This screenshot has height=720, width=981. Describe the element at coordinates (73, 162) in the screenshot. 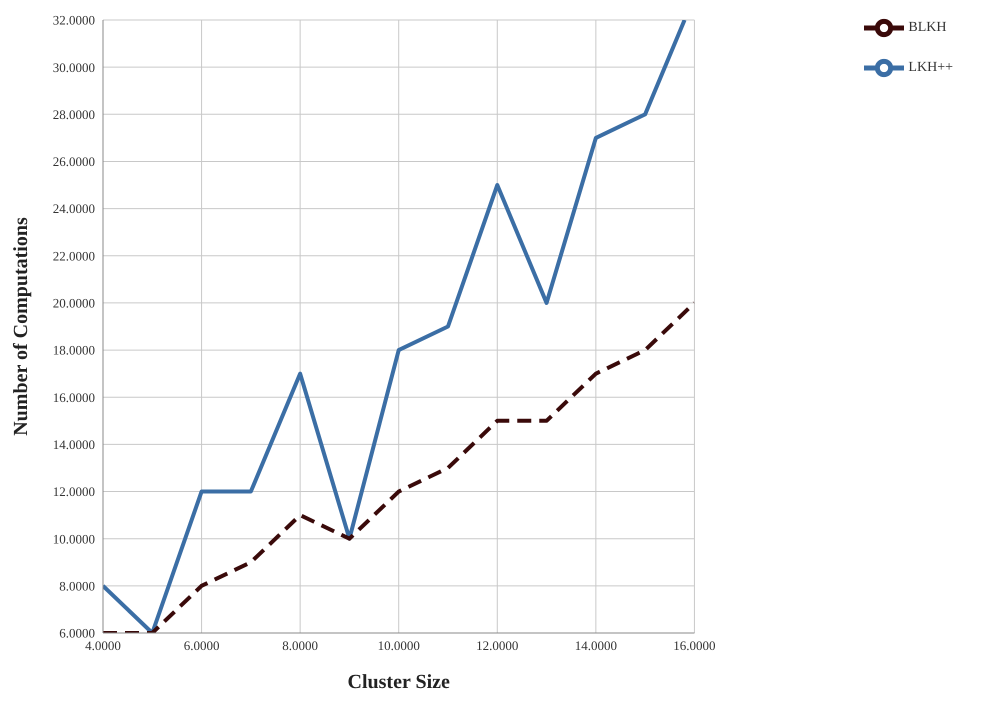

I see `y-tick-label: 26.0000` at that location.